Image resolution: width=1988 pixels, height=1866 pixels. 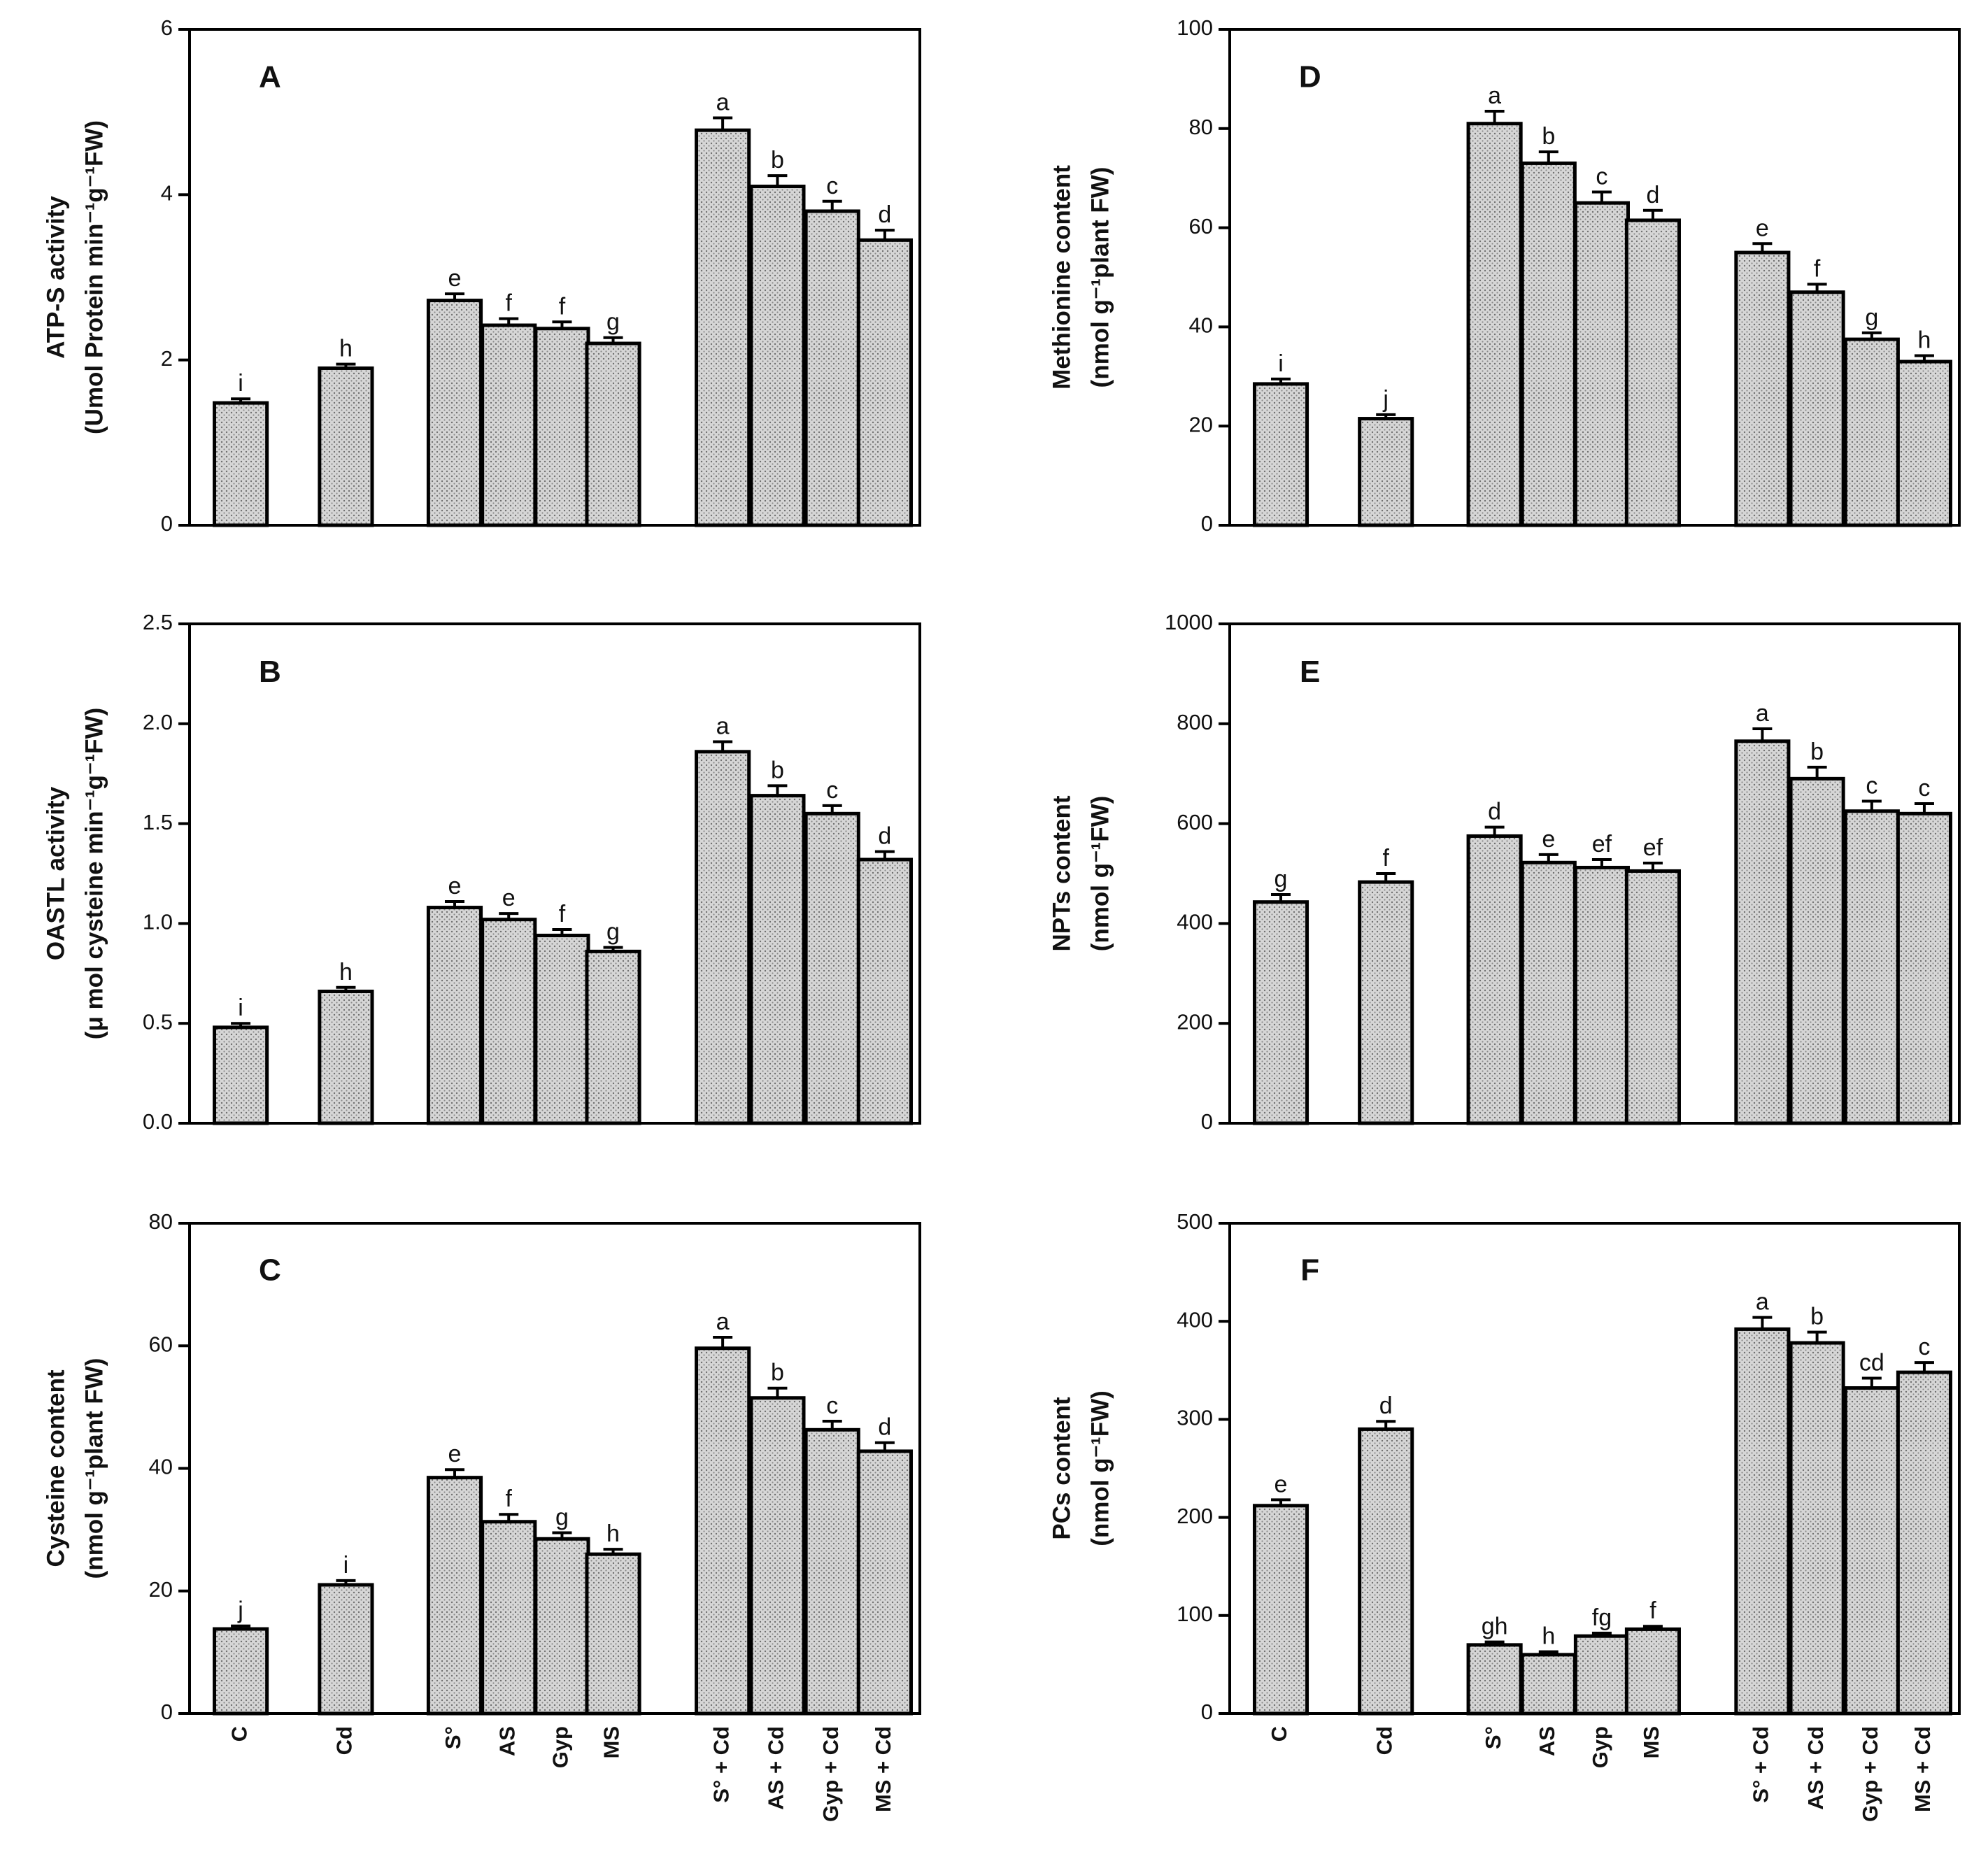 I want to click on significance-letter: ef, so click(x=1653, y=848).